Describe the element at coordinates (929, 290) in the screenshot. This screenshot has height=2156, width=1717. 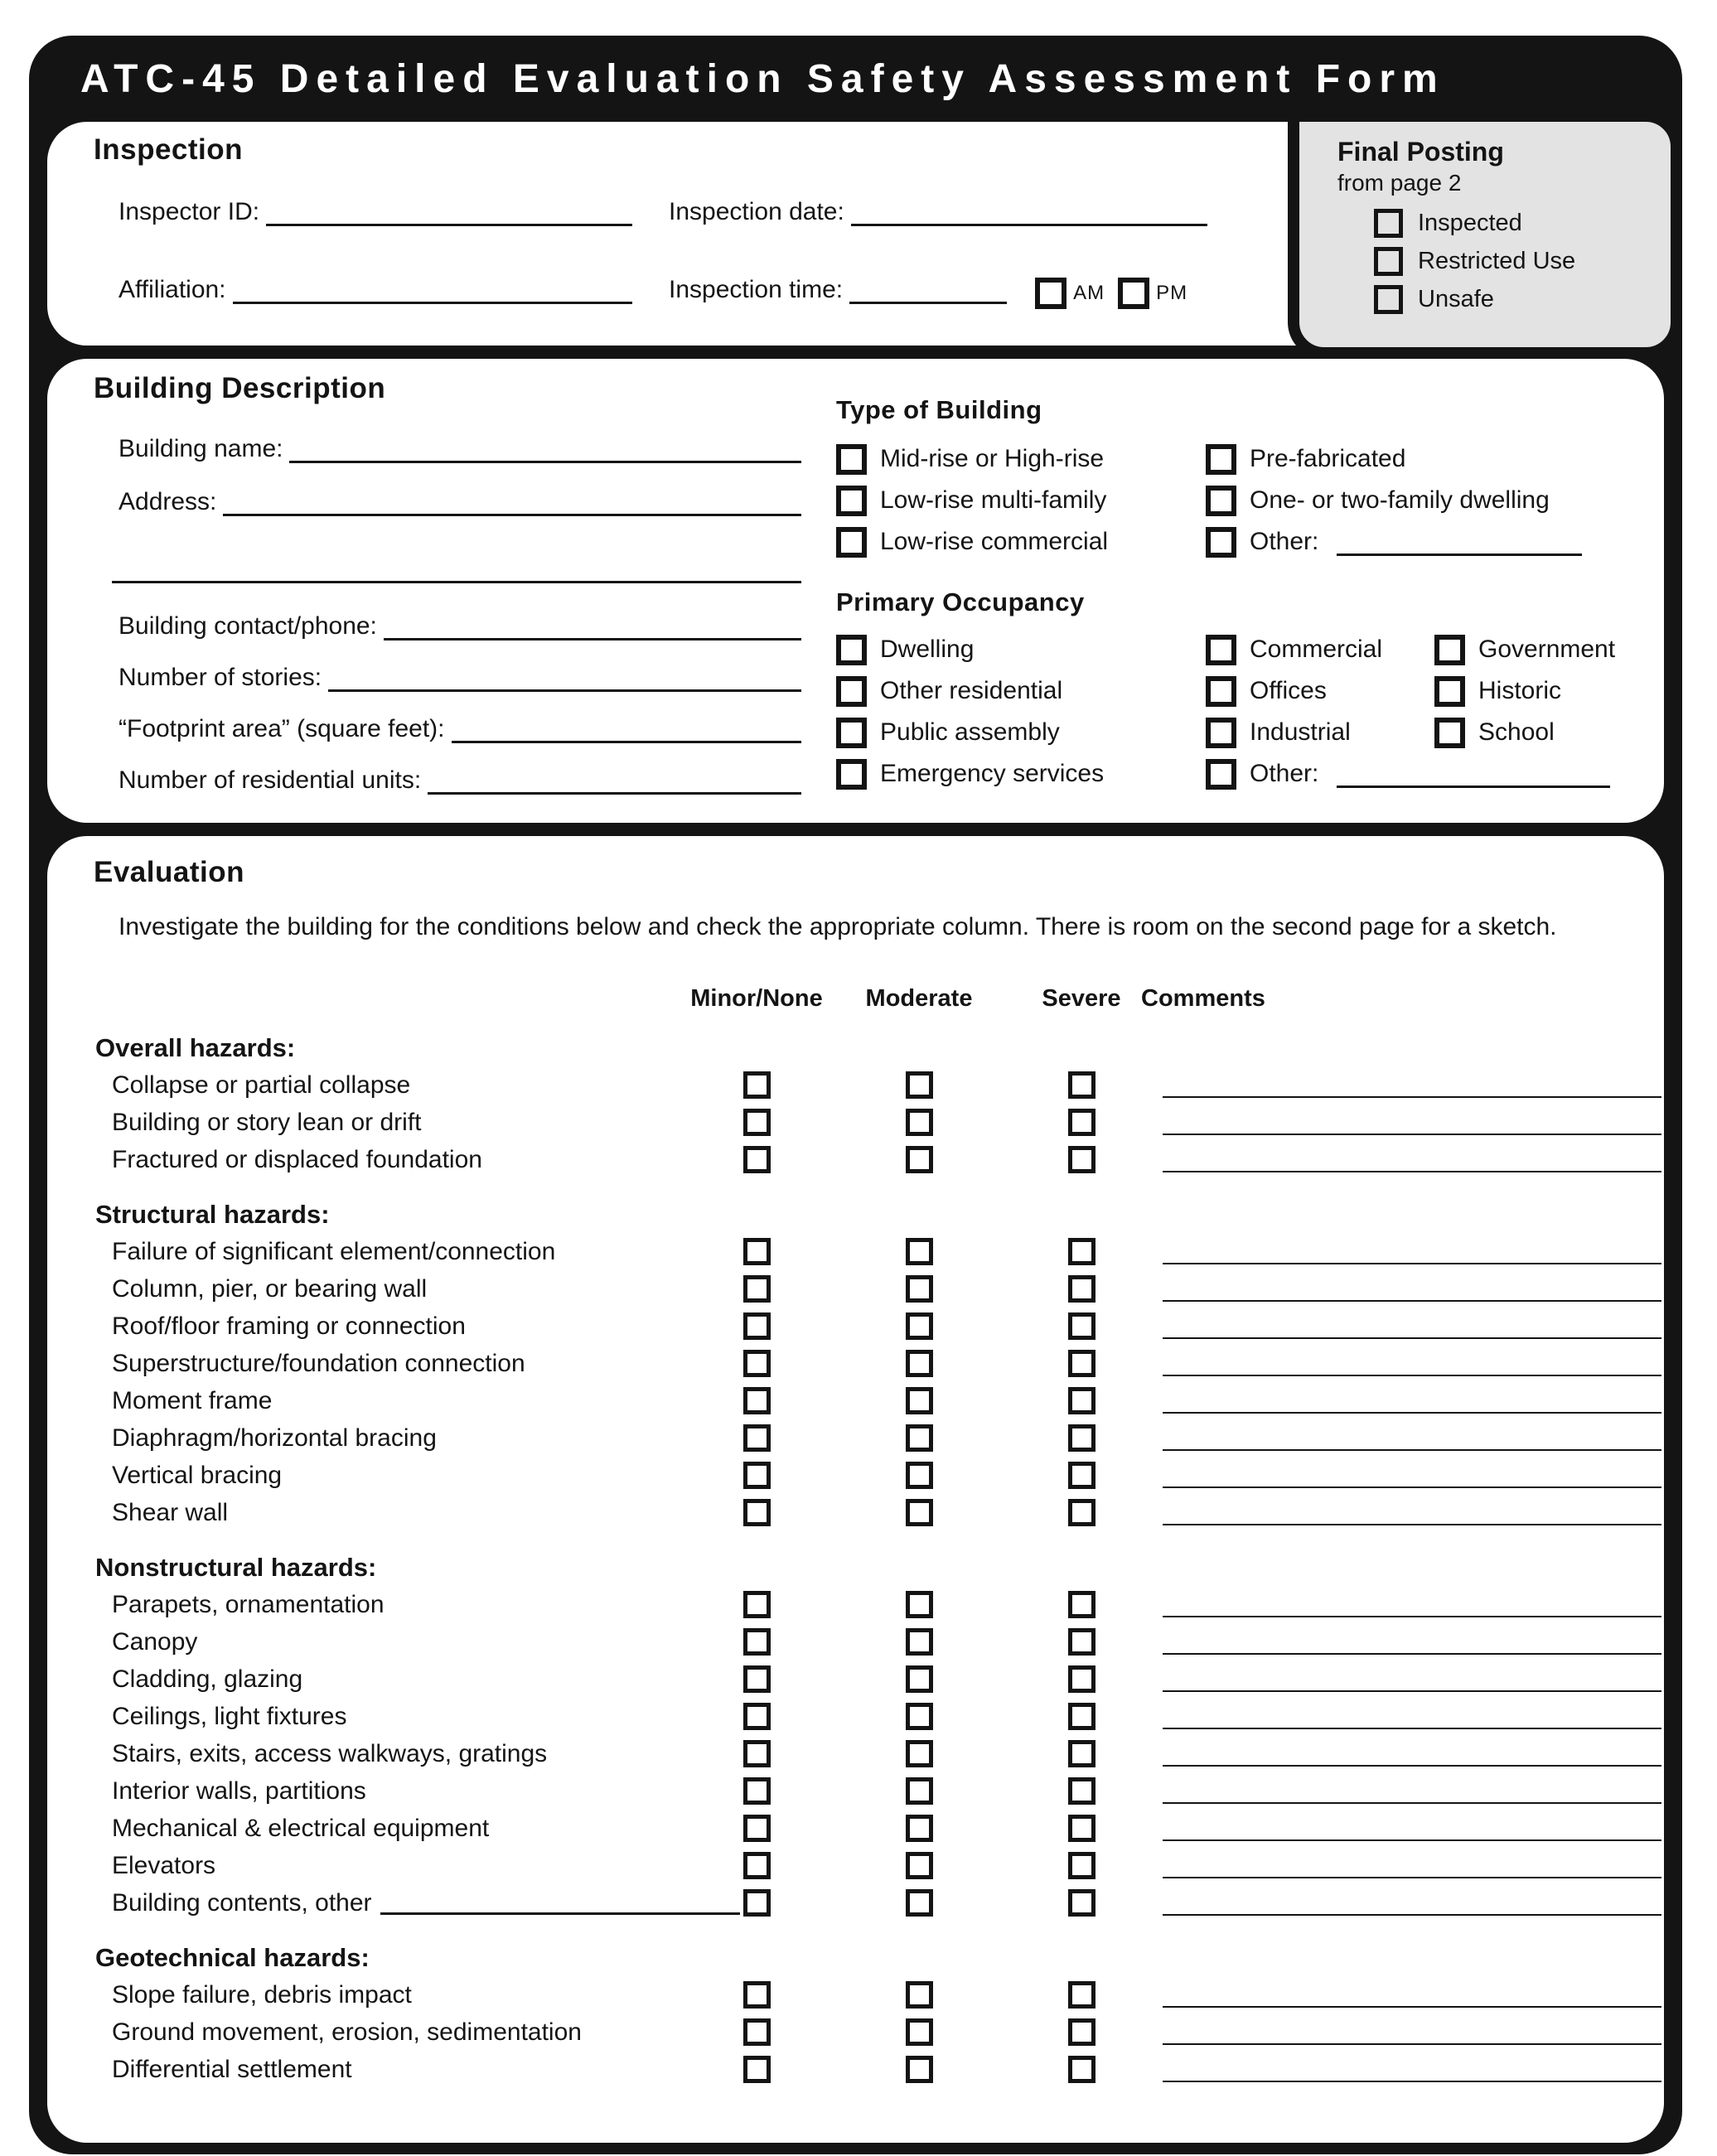
I see `inspection-time-input-line` at that location.